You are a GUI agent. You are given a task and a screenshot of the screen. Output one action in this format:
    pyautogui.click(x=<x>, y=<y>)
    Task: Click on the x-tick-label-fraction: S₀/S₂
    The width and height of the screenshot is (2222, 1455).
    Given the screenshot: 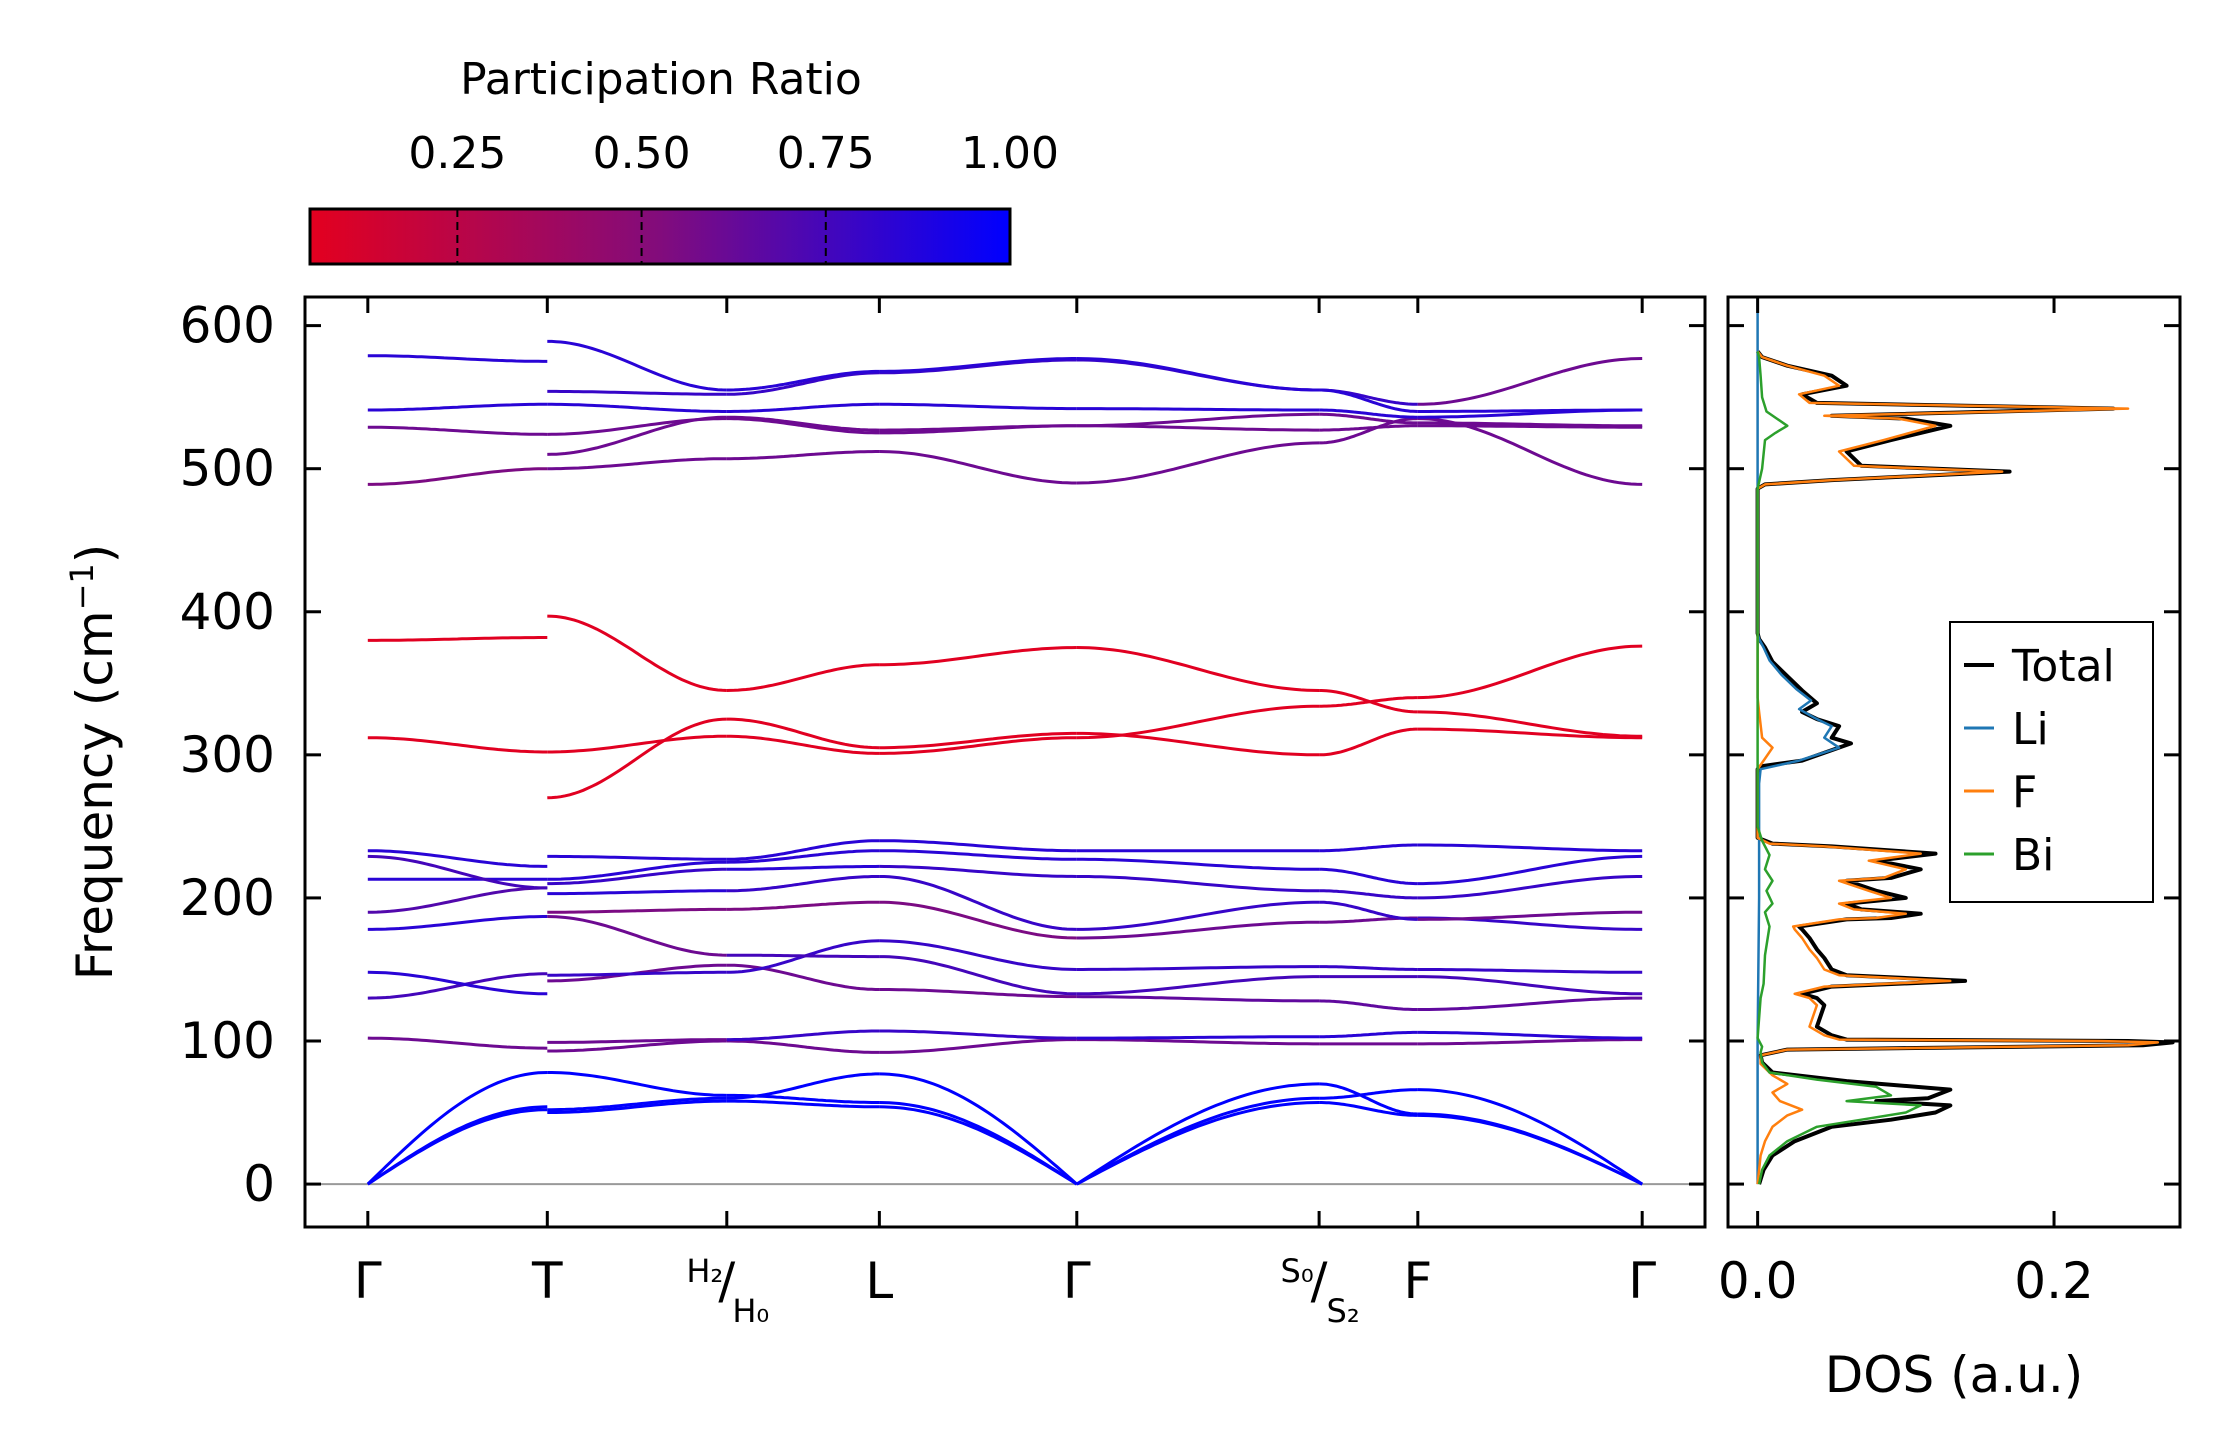 What is the action you would take?
    pyautogui.click(x=1320, y=1291)
    